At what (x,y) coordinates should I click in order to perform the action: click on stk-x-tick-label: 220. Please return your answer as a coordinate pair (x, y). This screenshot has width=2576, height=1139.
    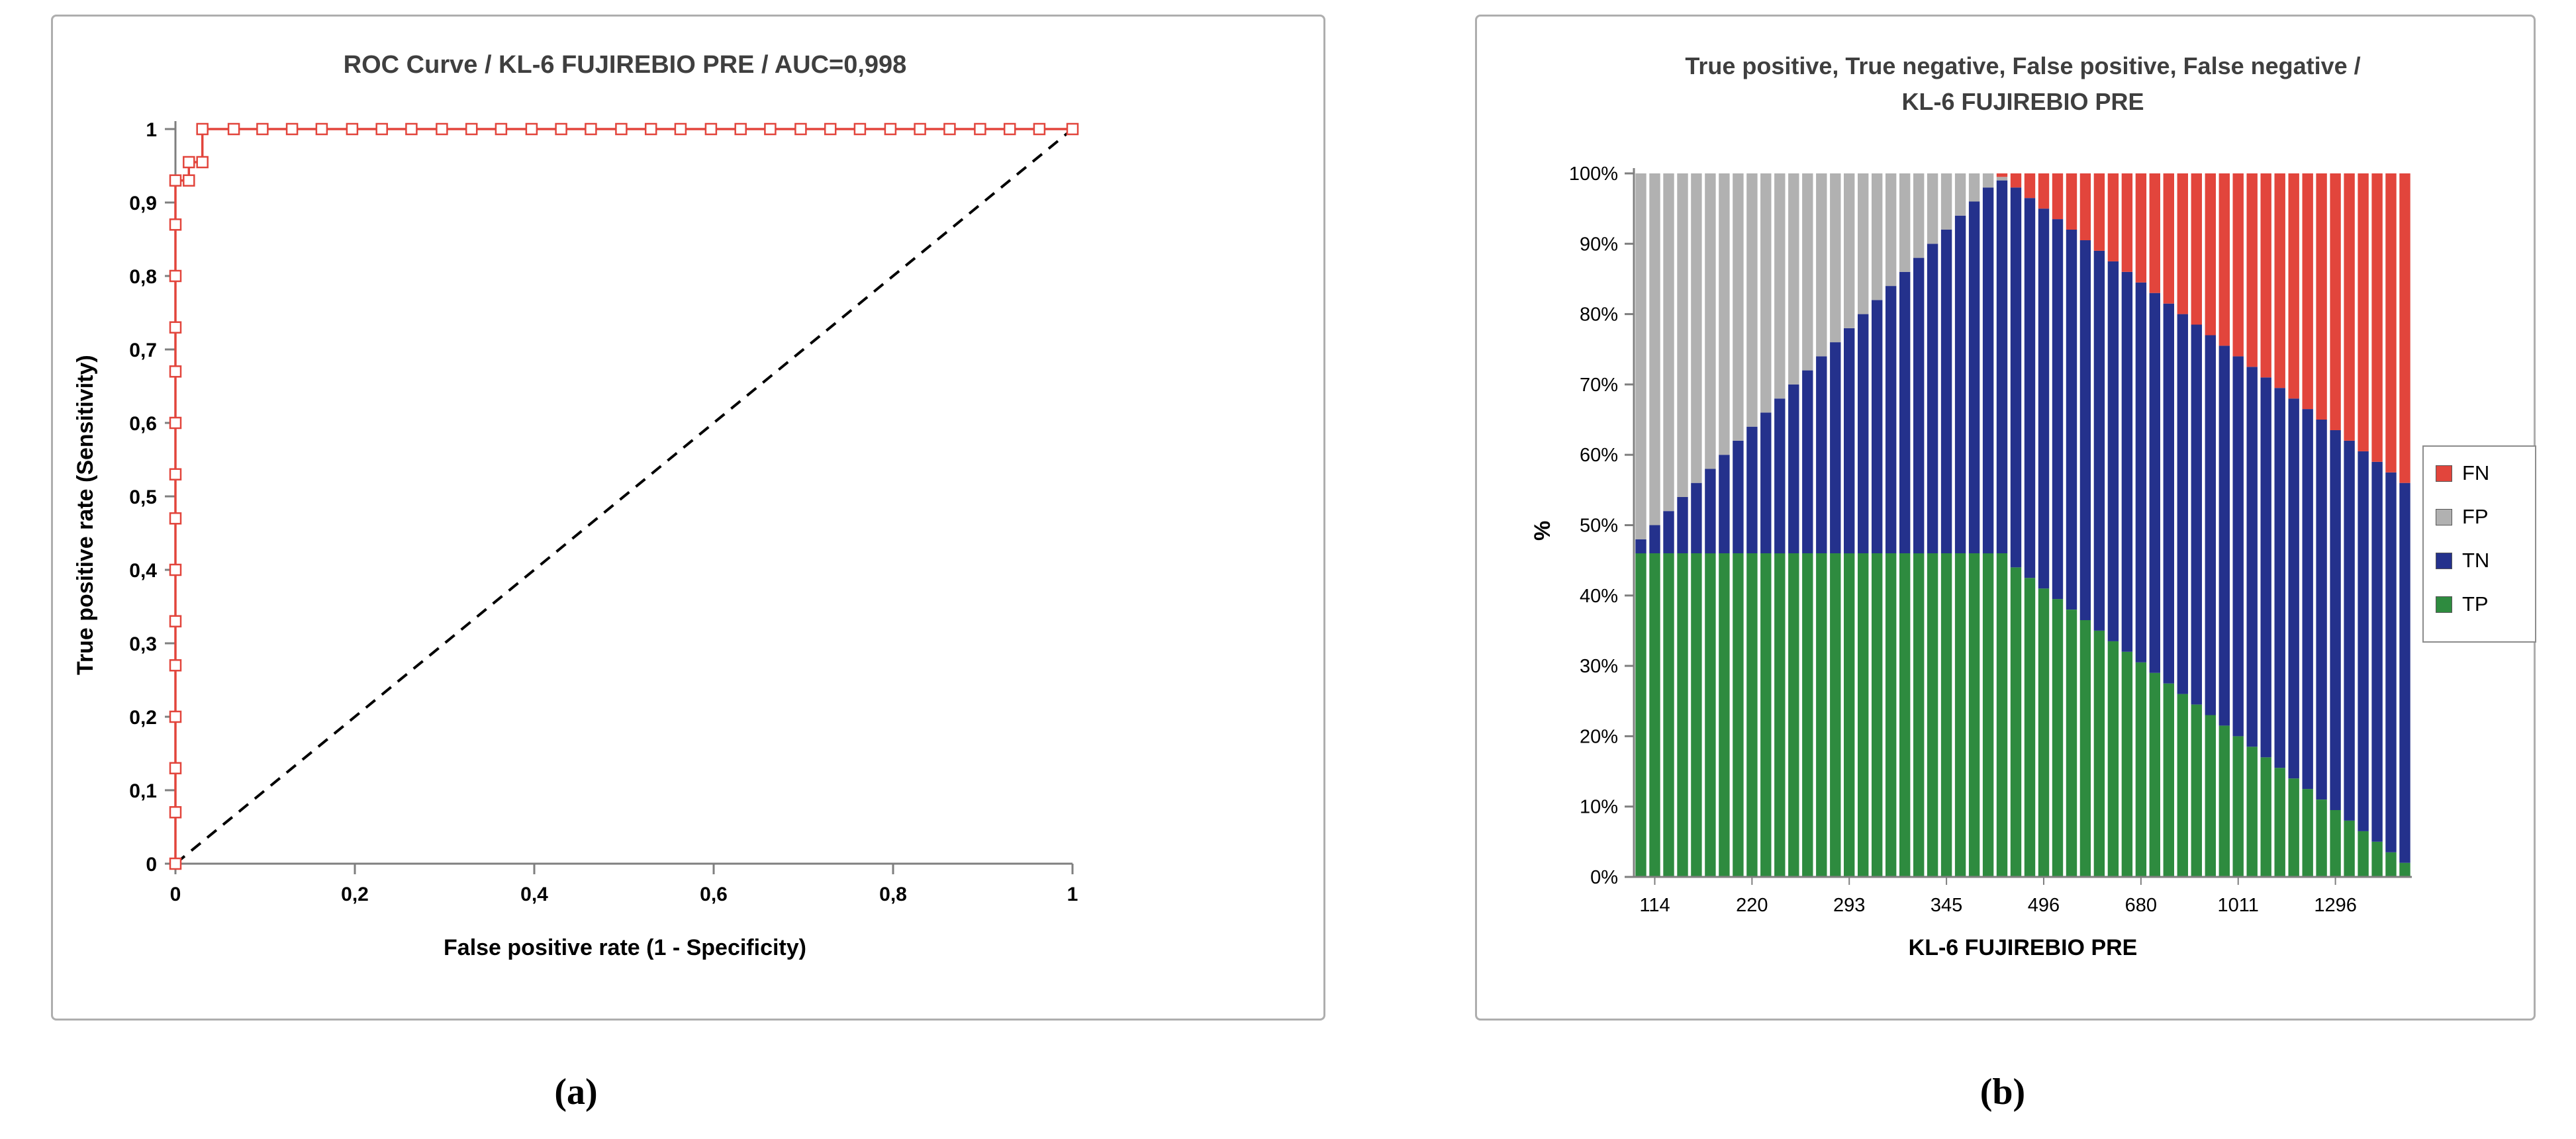
    Looking at the image, I should click on (1752, 906).